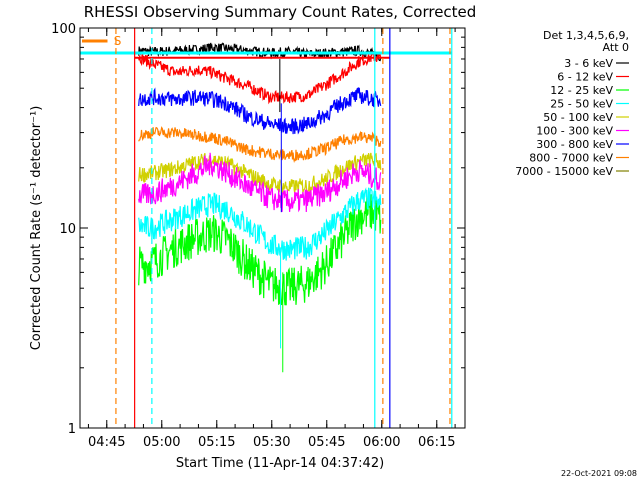  I want to click on x-axis-label: Start Time (11-Apr-14 04:37:42), so click(280, 463).